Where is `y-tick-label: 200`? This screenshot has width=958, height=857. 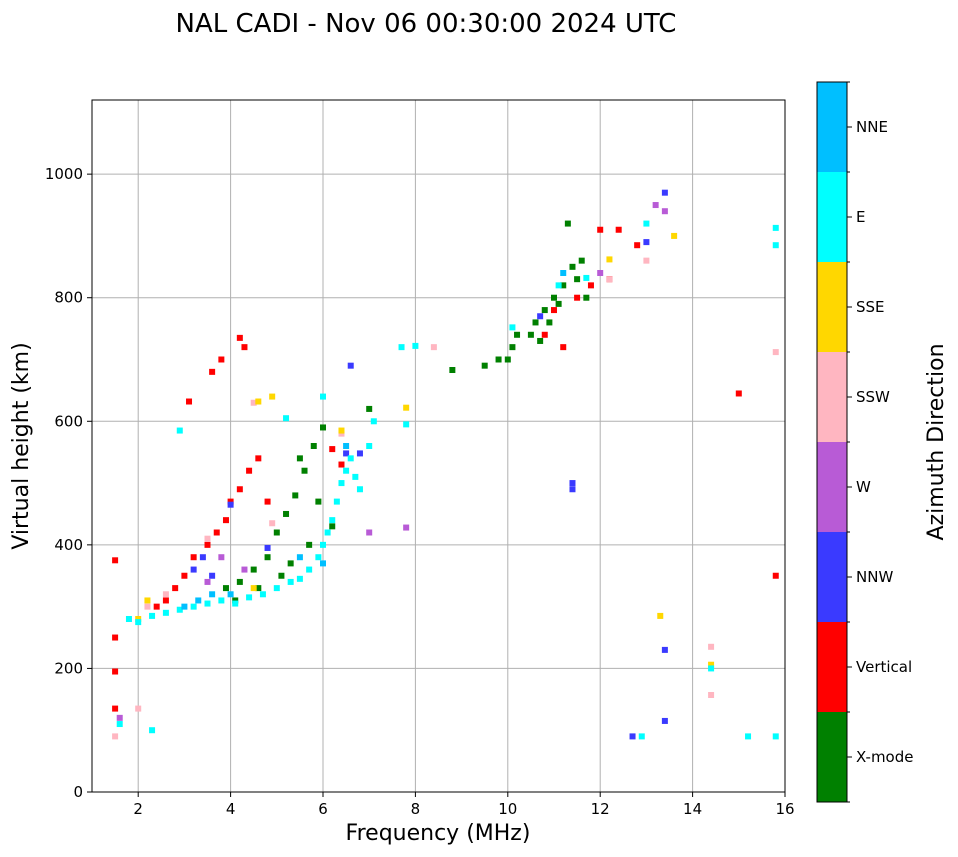
y-tick-label: 200 is located at coordinates (68, 668).